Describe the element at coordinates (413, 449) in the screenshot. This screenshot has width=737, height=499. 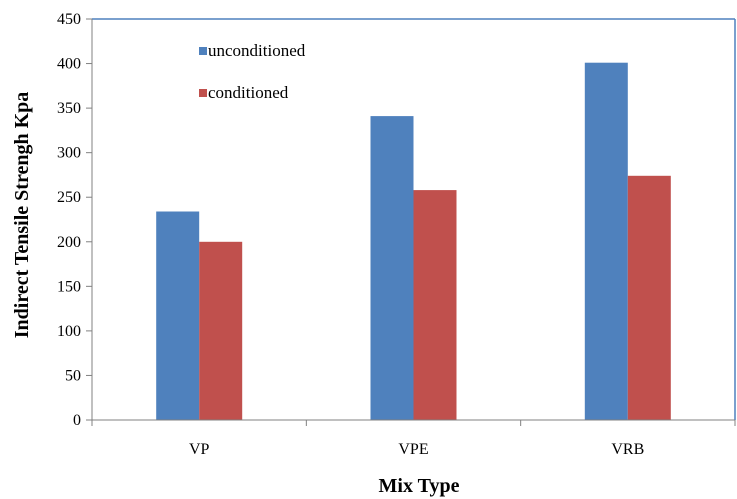
I see `x-tick-label: VPE` at that location.